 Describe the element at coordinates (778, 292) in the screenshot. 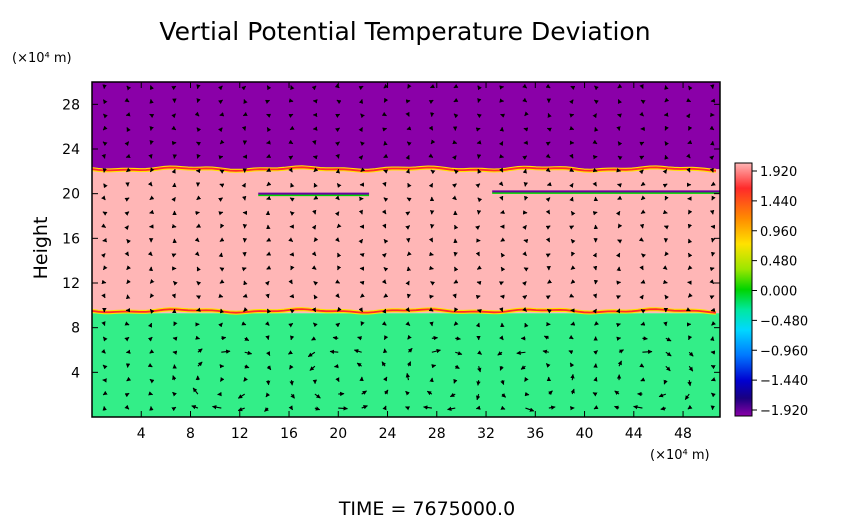

I see `colorbar-tick-label-4: 0.000` at that location.